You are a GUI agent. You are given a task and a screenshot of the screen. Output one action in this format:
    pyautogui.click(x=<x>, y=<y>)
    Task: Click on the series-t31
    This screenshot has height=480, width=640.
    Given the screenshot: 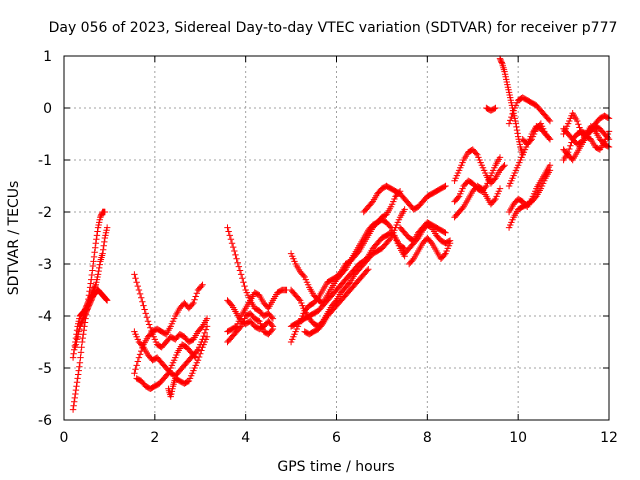 What is the action you would take?
    pyautogui.click(x=536, y=134)
    